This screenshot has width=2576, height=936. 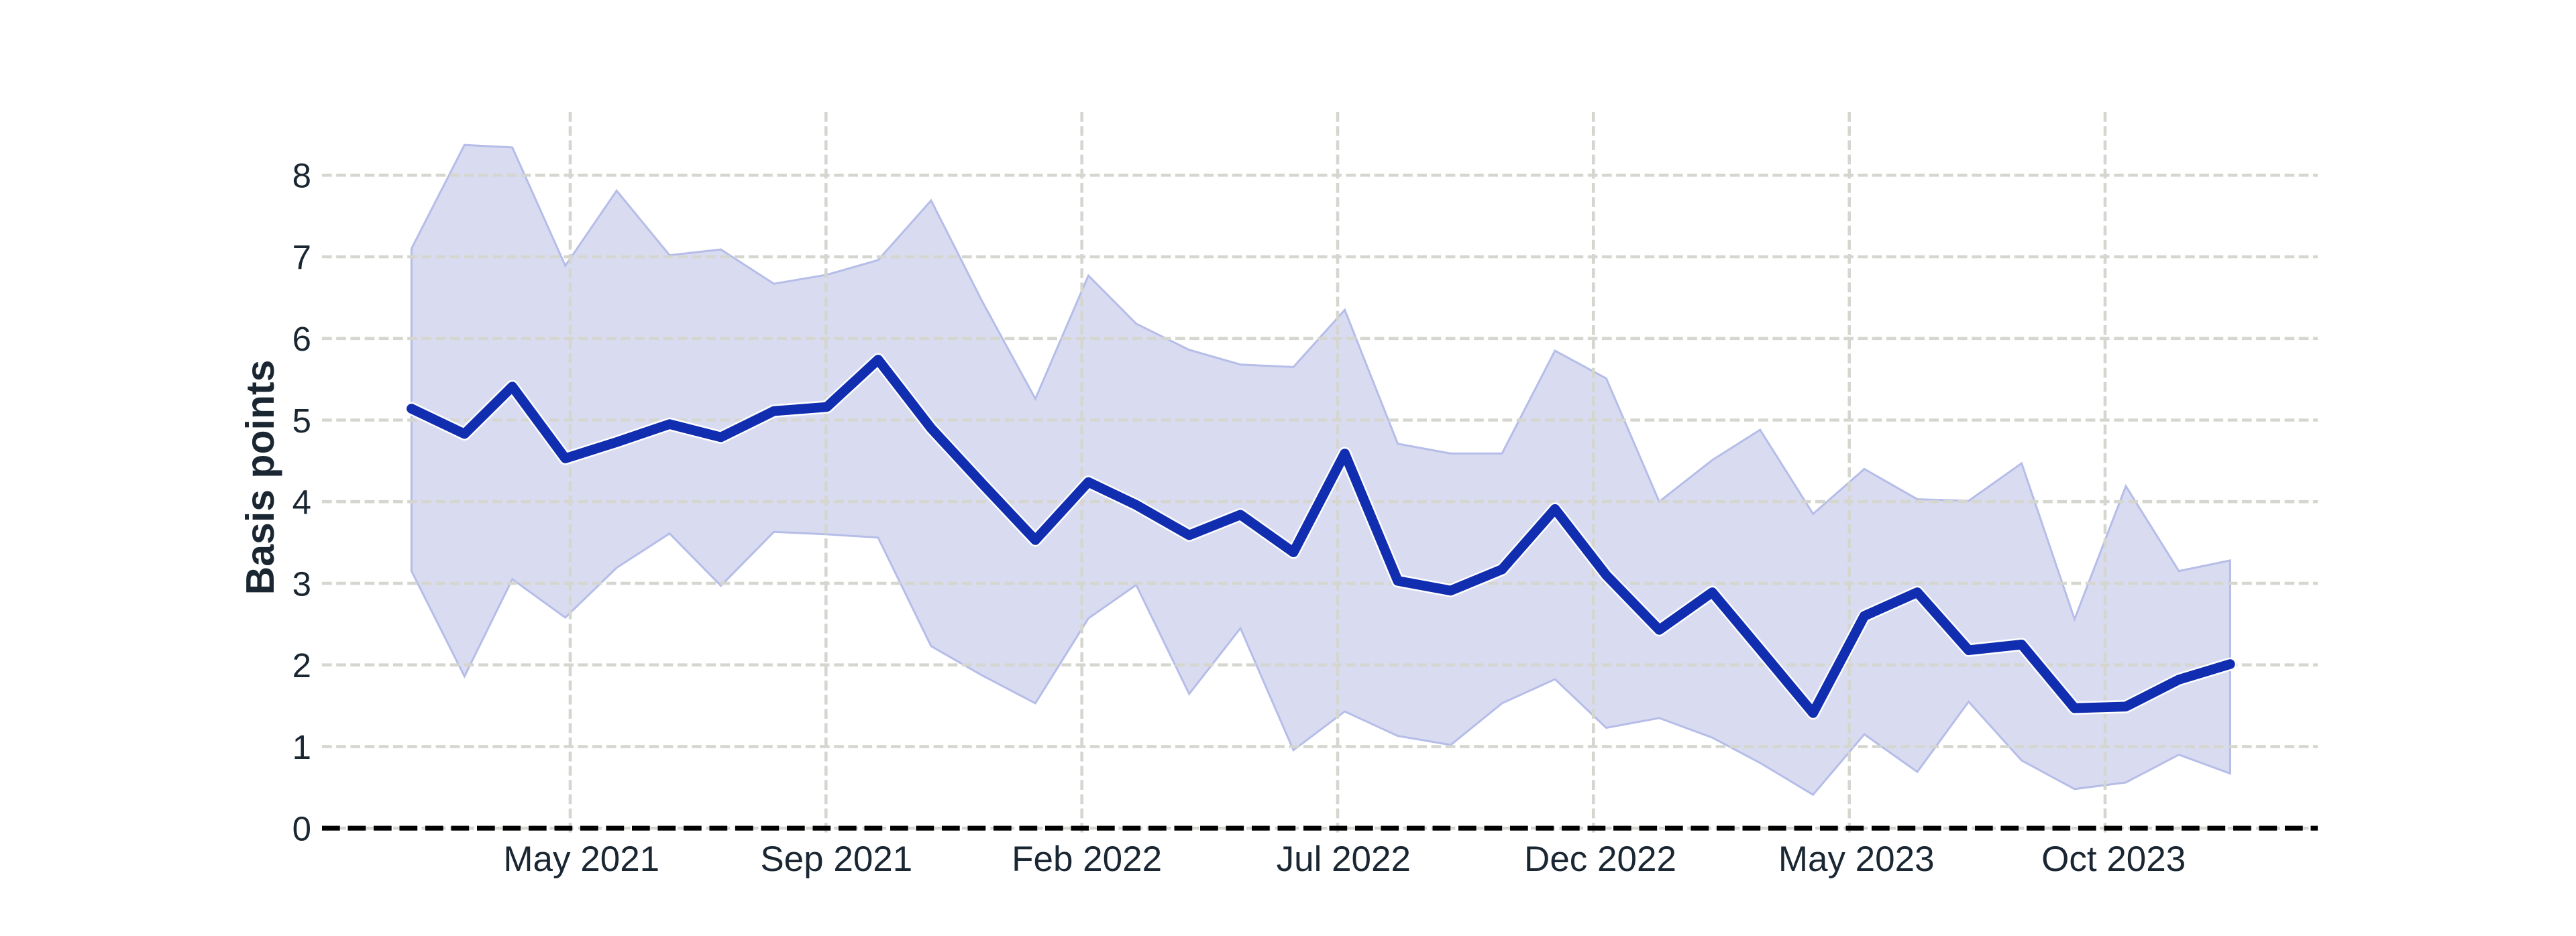 I want to click on svg-text: 1, so click(x=301, y=747).